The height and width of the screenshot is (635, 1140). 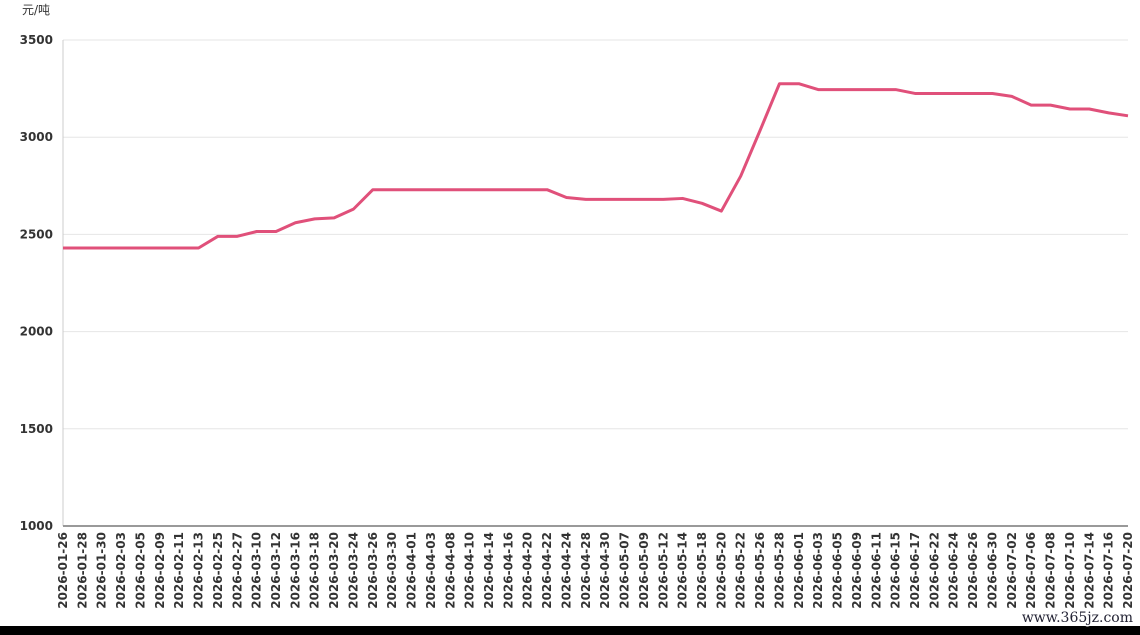 I want to click on x-tick-label: 2026-06-17, so click(x=915, y=570).